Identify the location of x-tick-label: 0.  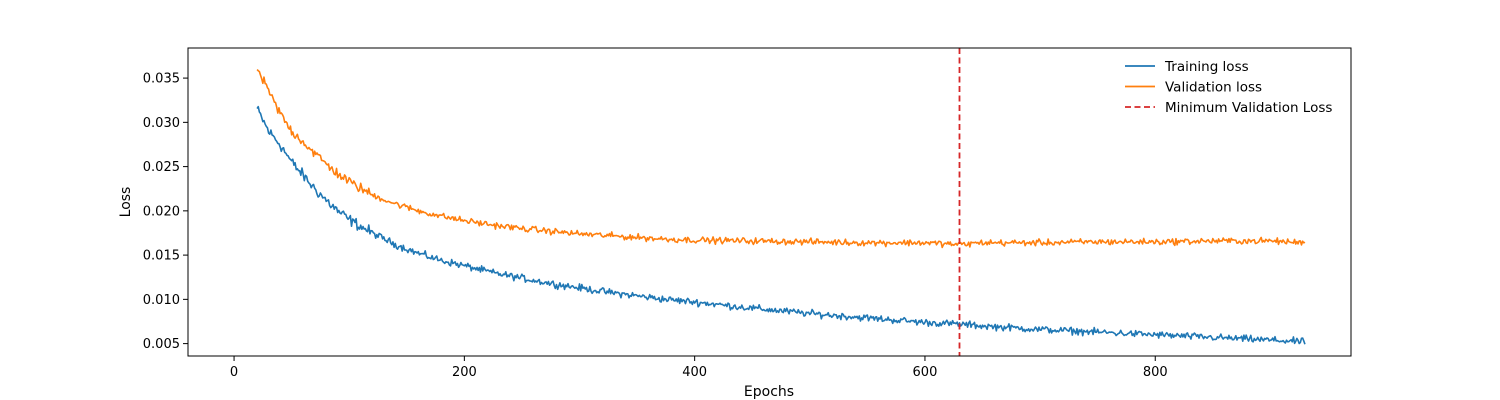
(234, 372).